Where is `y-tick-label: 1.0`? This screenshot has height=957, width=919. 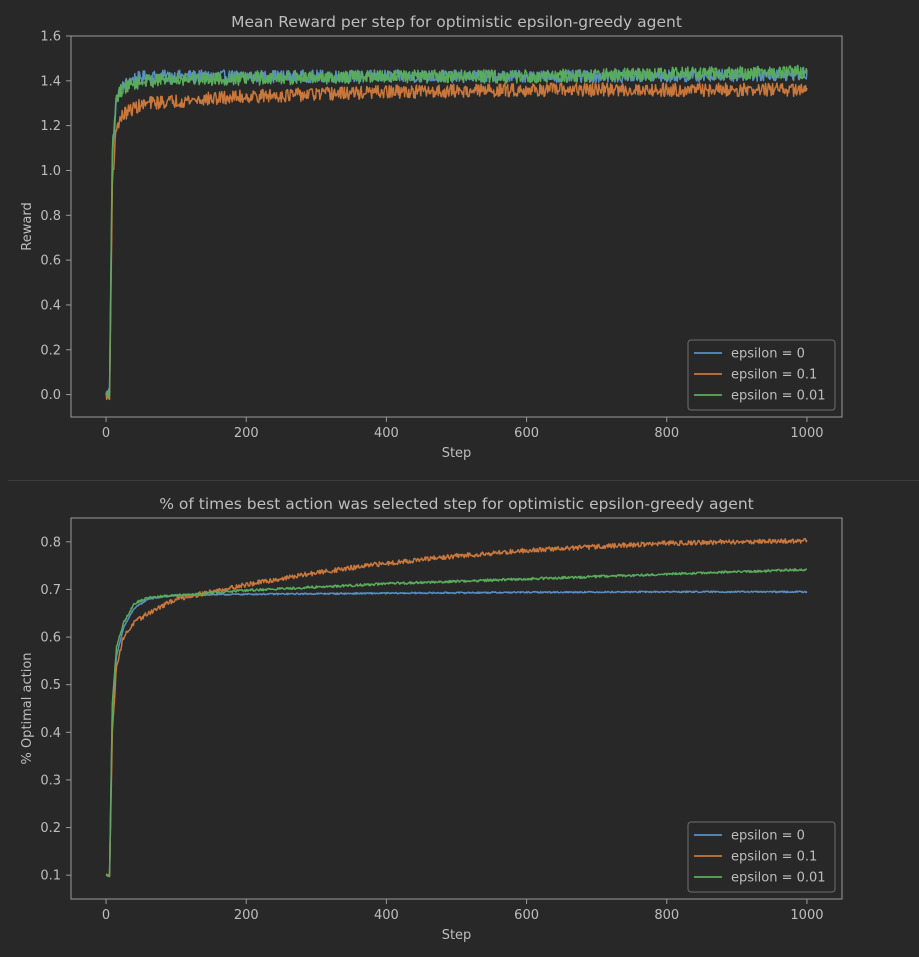 y-tick-label: 1.0 is located at coordinates (50, 171).